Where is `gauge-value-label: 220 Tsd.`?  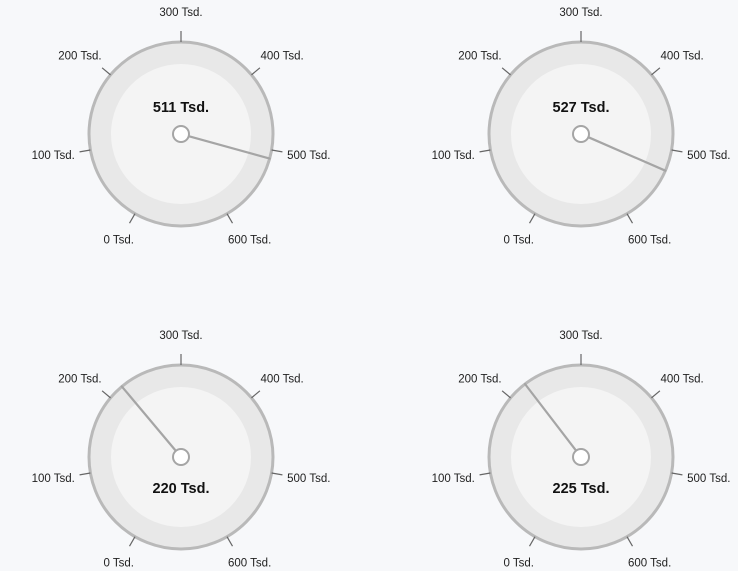 gauge-value-label: 220 Tsd. is located at coordinates (181, 489).